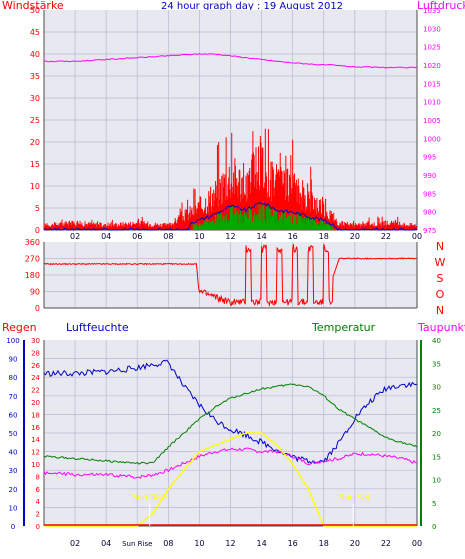 Image resolution: width=465 pixels, height=559 pixels. Describe the element at coordinates (432, 139) in the screenshot. I see `pressure-tick-label: 1000` at that location.